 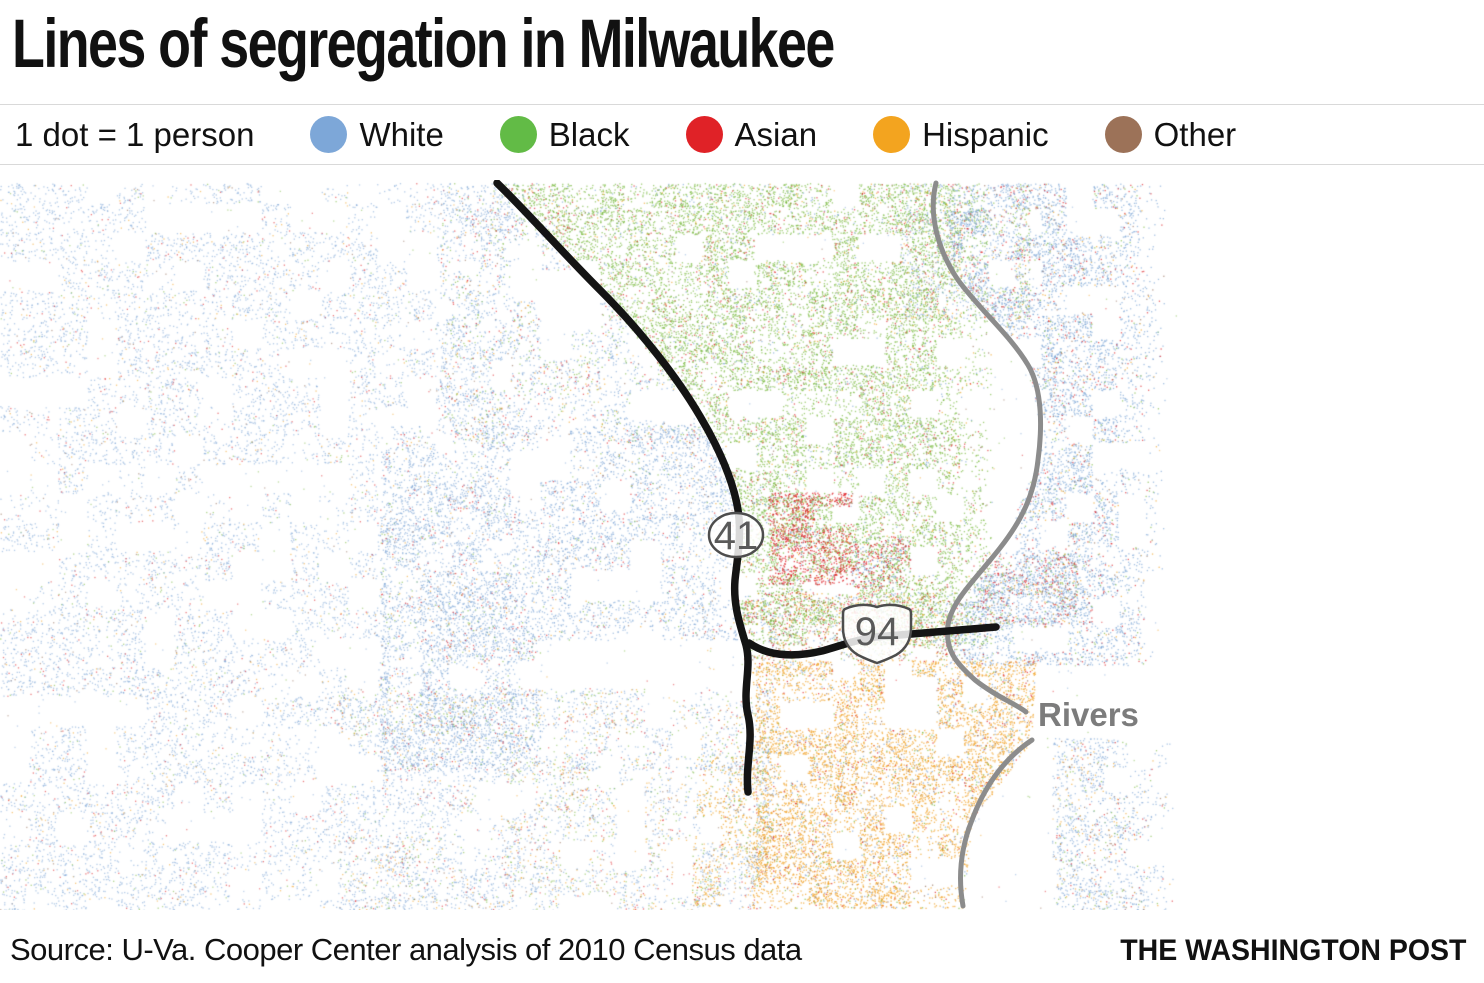 What do you see at coordinates (329, 134) in the screenshot?
I see `white-dot-icon` at bounding box center [329, 134].